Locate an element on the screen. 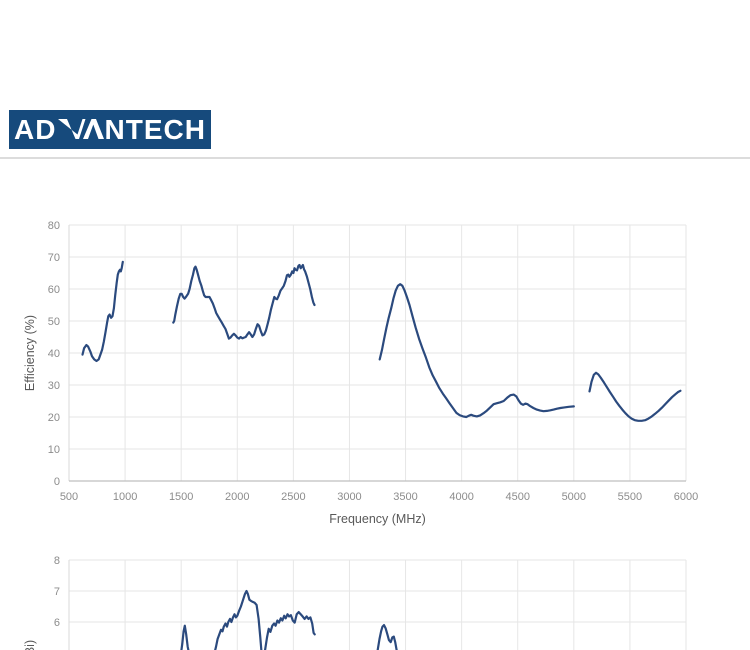 The width and height of the screenshot is (750, 650). y-tick-label: 6 is located at coordinates (57, 623).